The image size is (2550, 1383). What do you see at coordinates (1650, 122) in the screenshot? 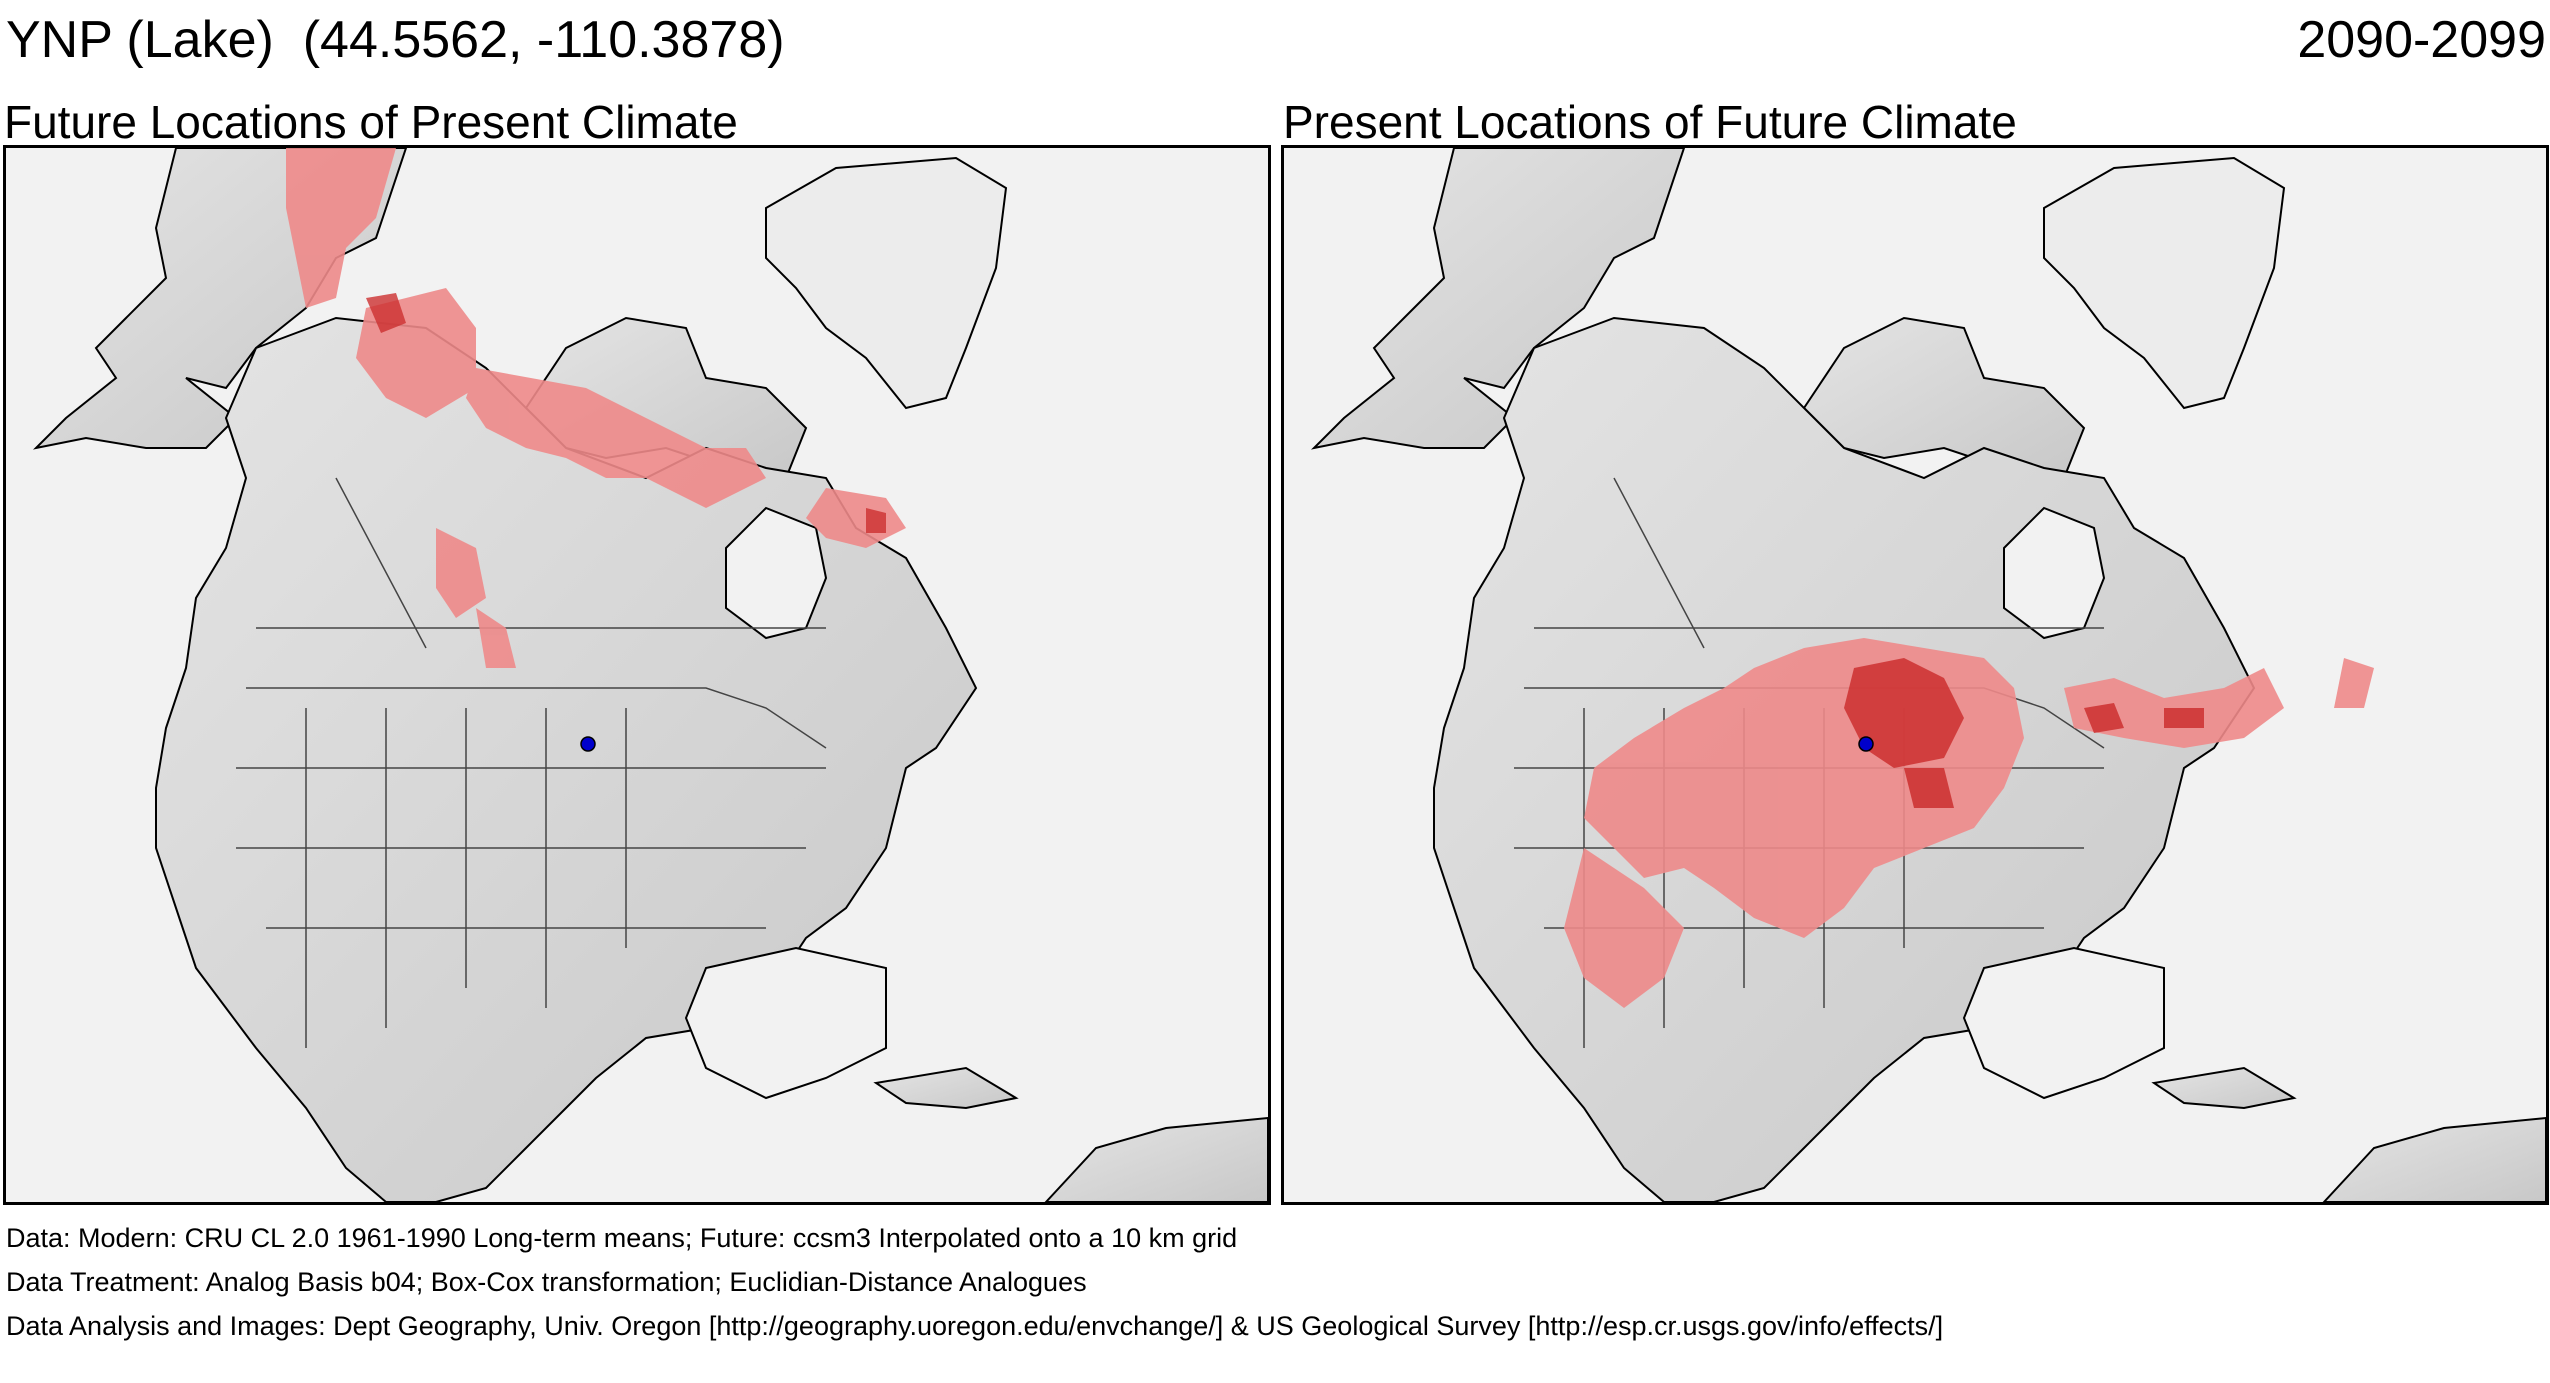
I see `panel-right-title: Present Locations of Future Climate` at bounding box center [1650, 122].